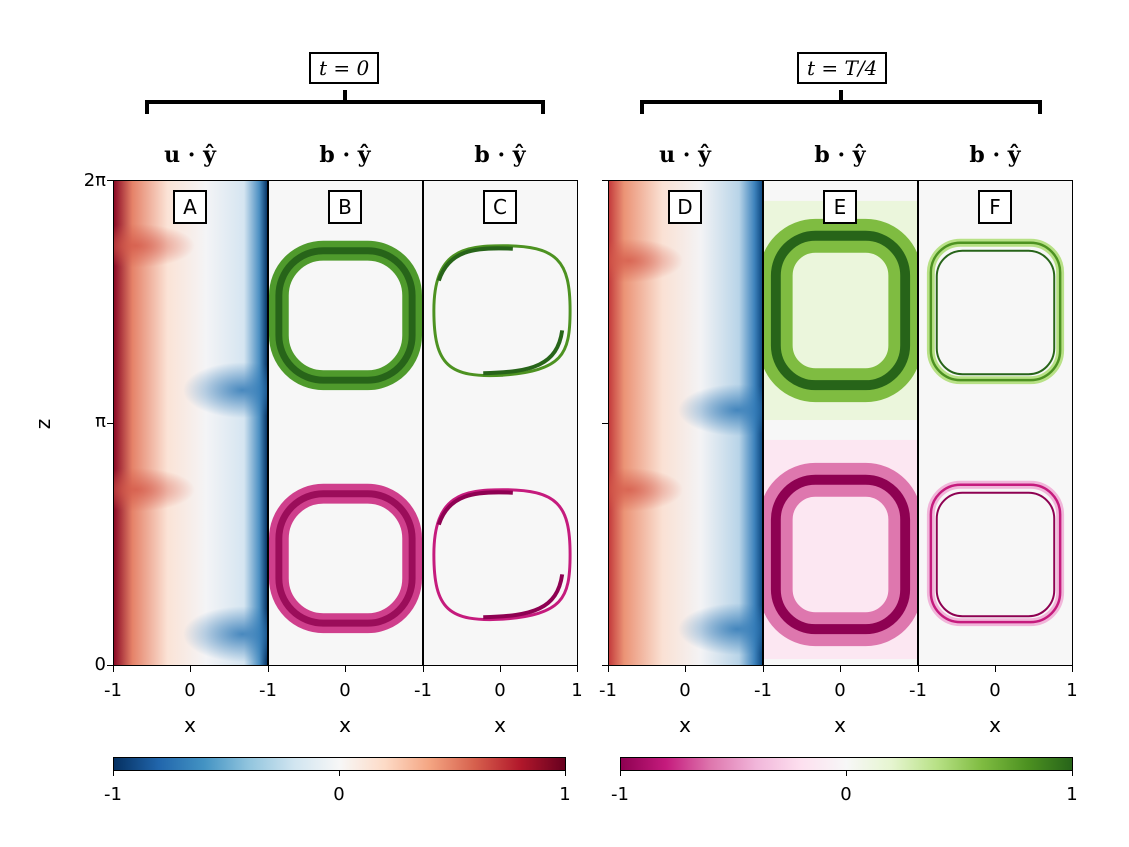 The height and width of the screenshot is (847, 1129). Describe the element at coordinates (339, 794) in the screenshot. I see `cbar-velocity-tick-mid: 0` at that location.